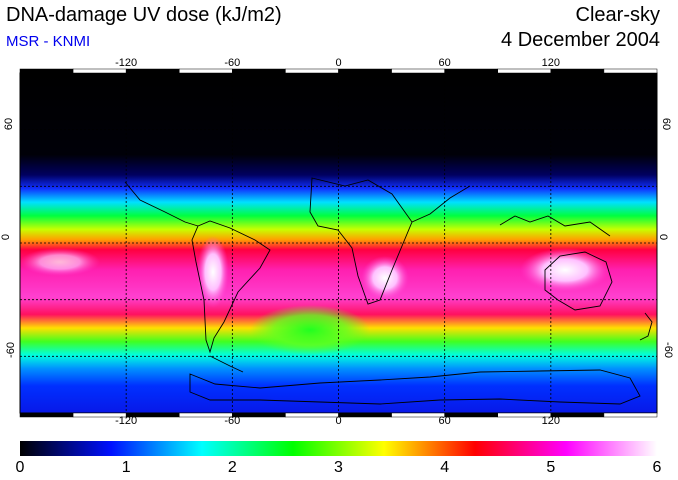 This screenshot has height=480, width=678. Describe the element at coordinates (551, 421) in the screenshot. I see `lon-tick-bottom: 120` at that location.